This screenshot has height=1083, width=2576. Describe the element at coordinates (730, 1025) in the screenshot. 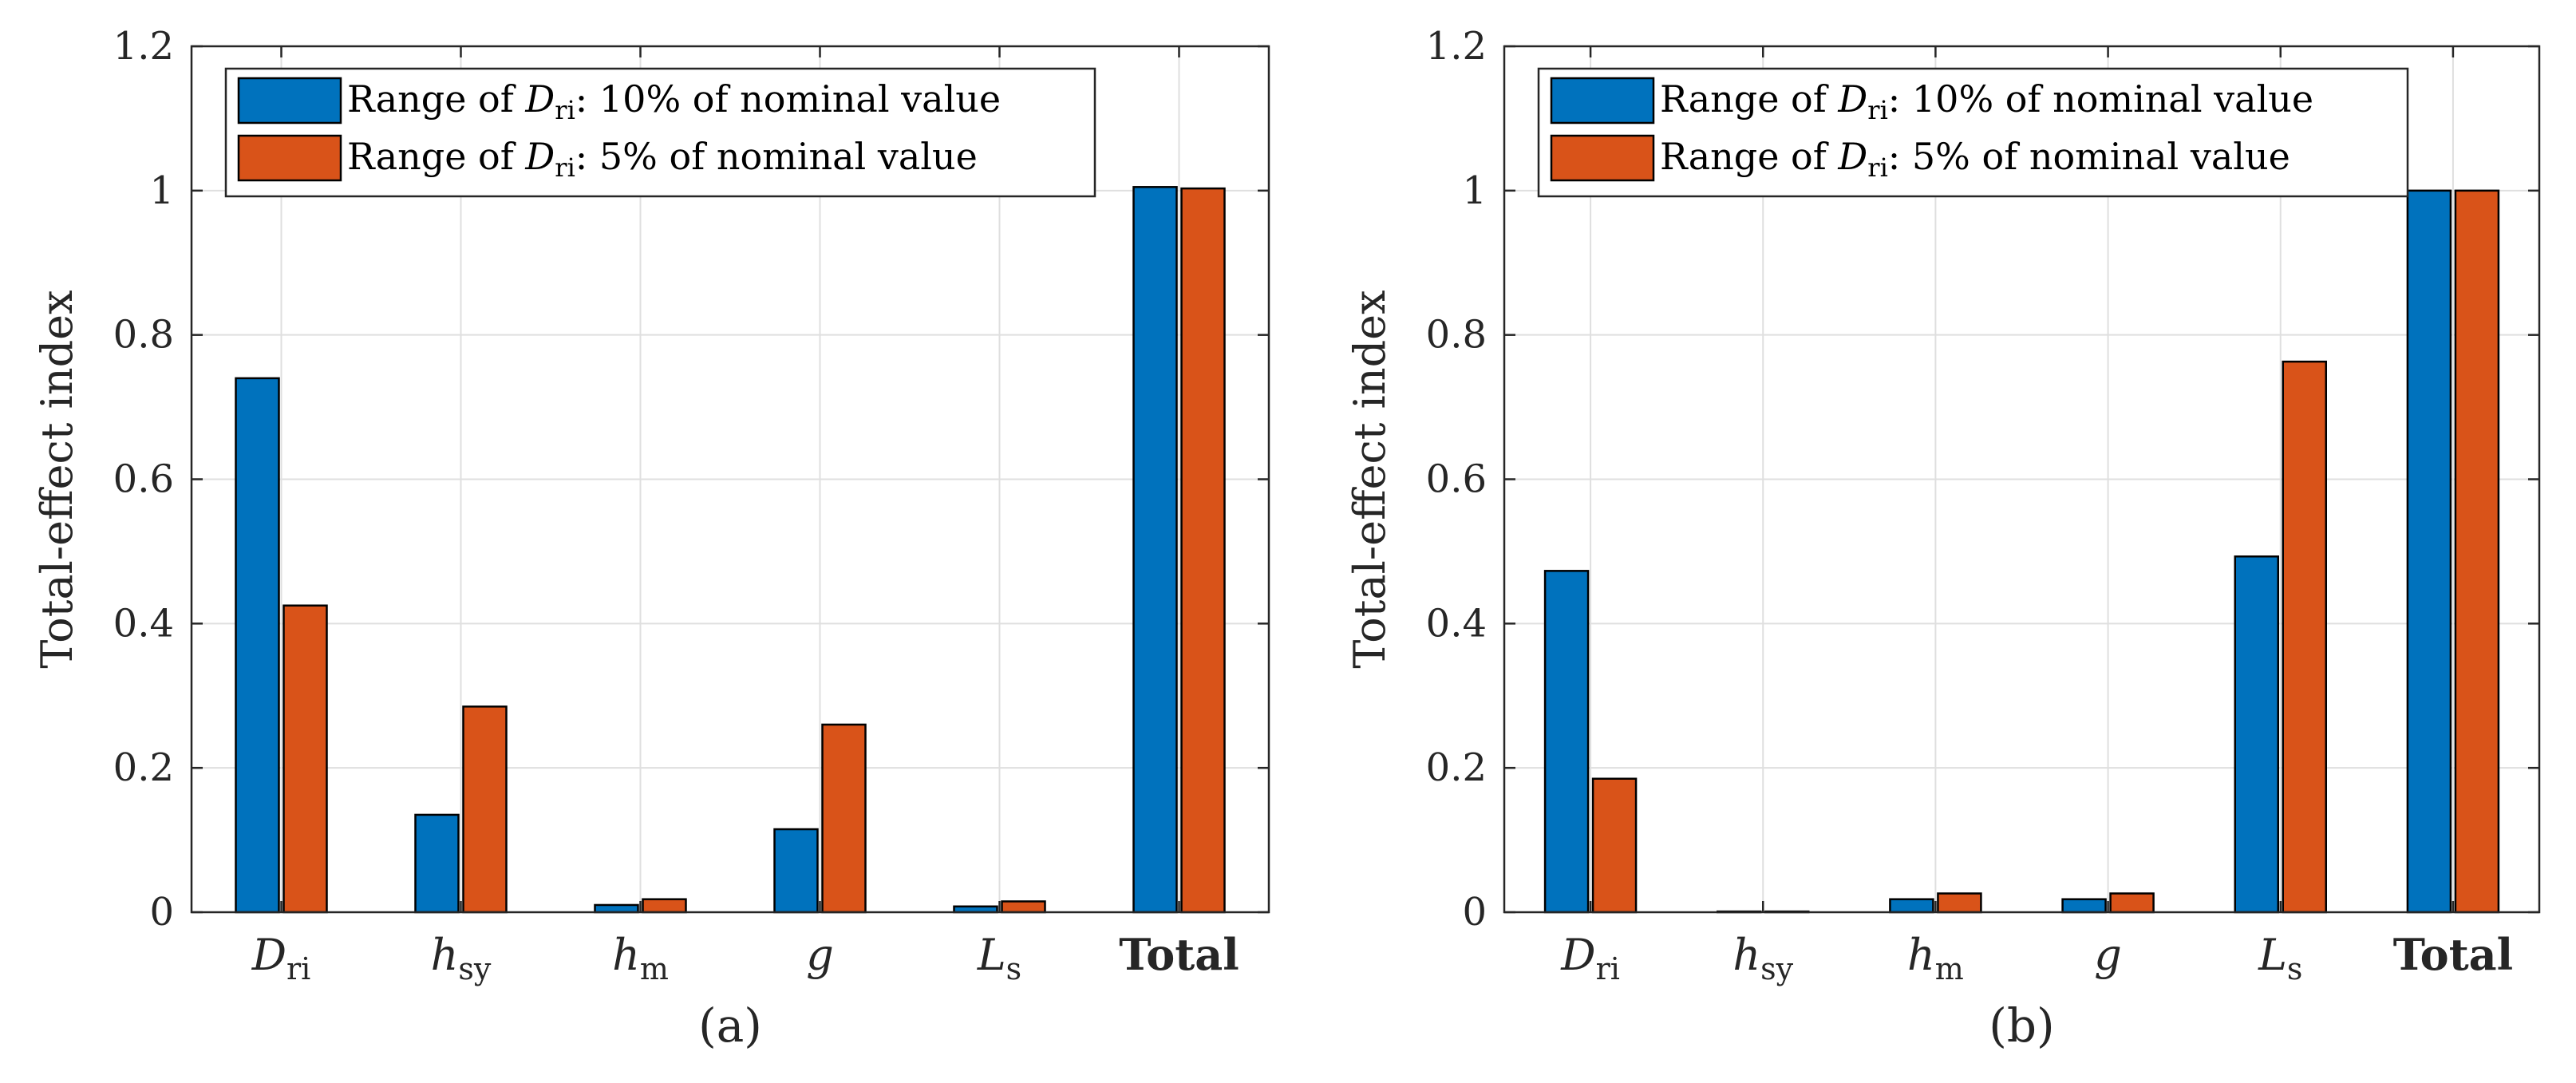

I see `panel-label: (a)` at that location.